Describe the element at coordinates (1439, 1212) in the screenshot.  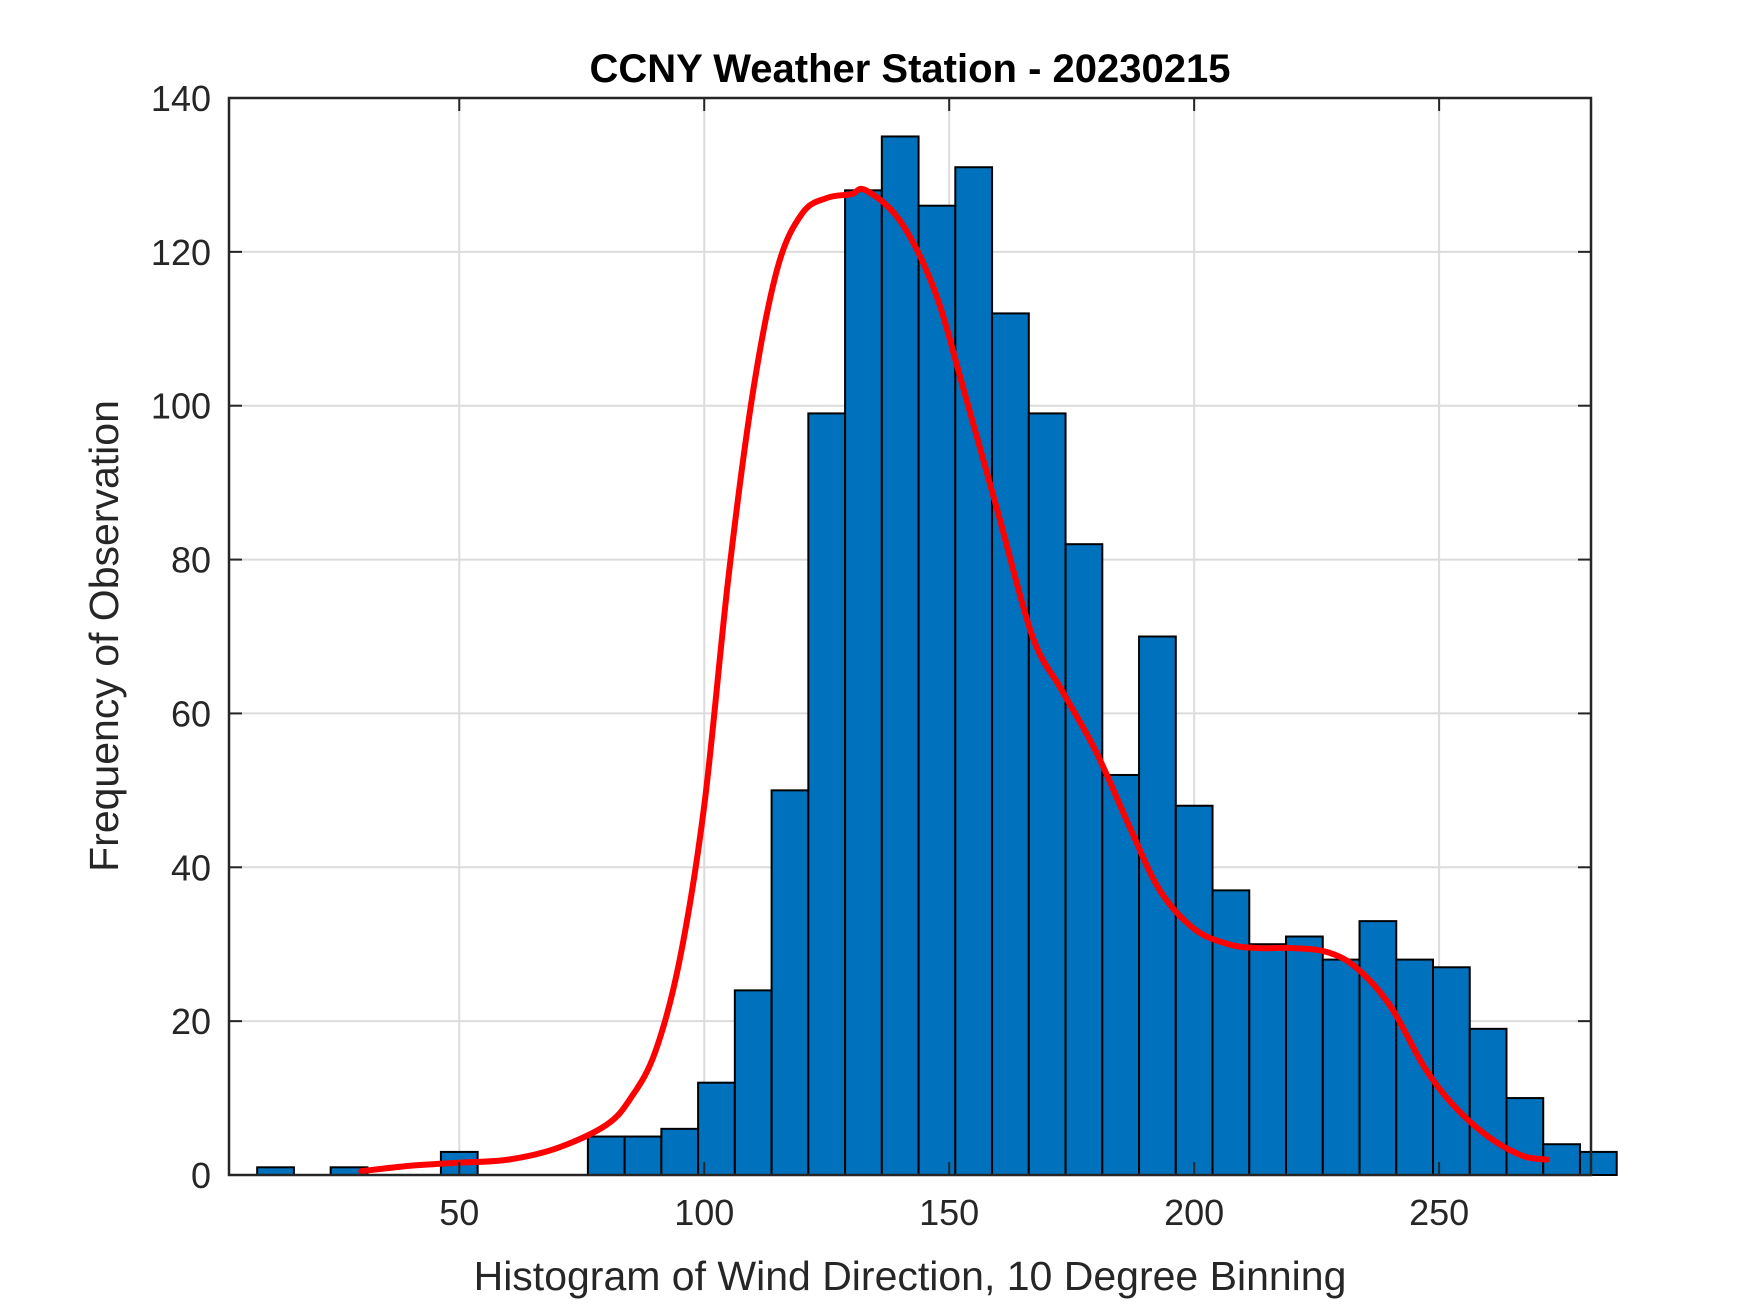
I see `x-tick-label: 250` at that location.